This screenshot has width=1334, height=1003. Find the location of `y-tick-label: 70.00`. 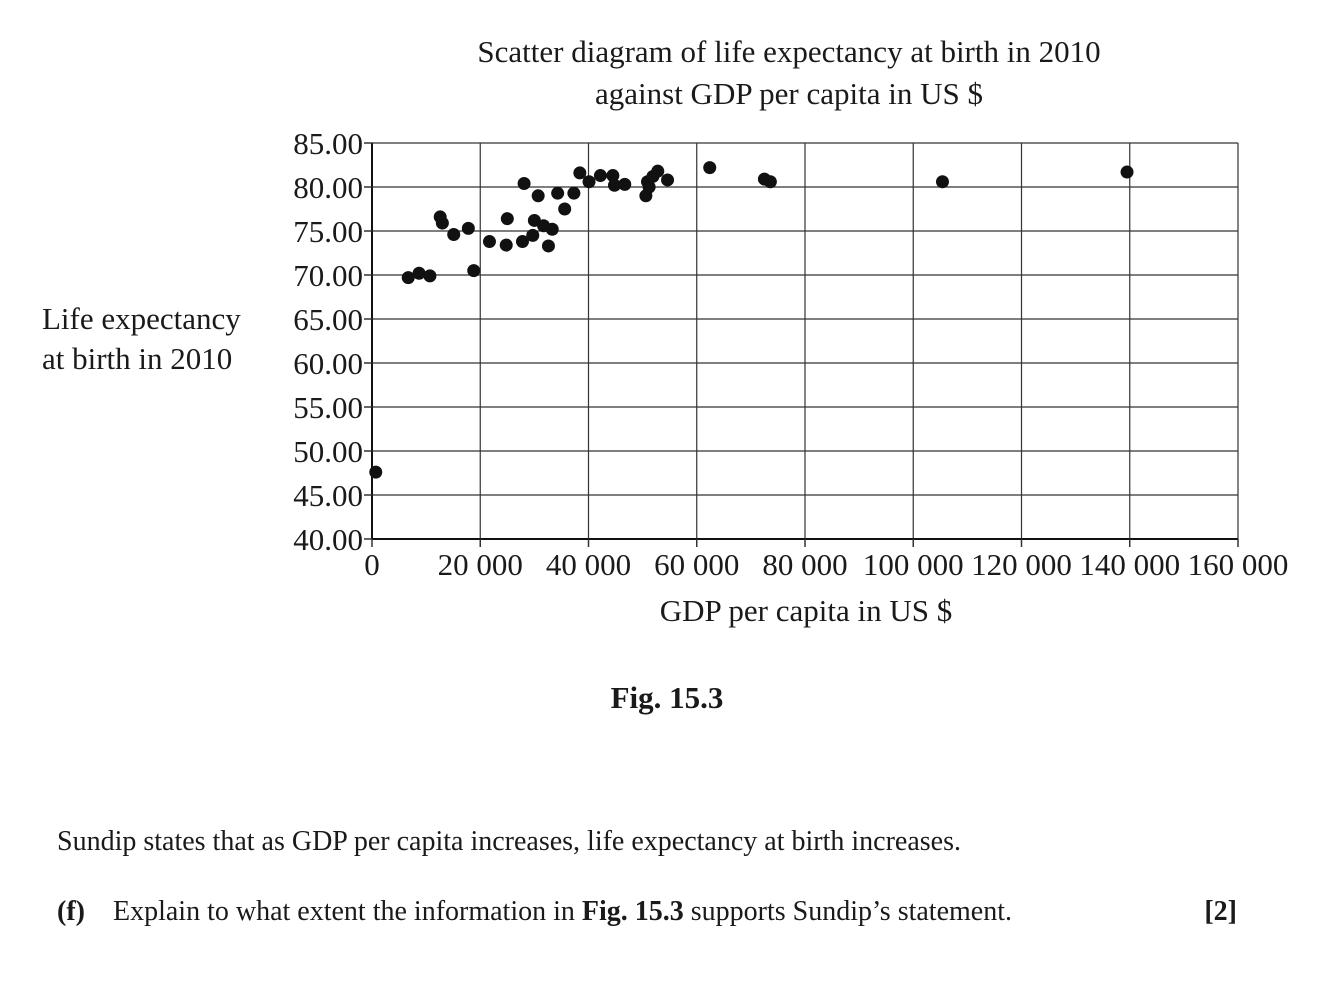

y-tick-label: 70.00 is located at coordinates (328, 275).